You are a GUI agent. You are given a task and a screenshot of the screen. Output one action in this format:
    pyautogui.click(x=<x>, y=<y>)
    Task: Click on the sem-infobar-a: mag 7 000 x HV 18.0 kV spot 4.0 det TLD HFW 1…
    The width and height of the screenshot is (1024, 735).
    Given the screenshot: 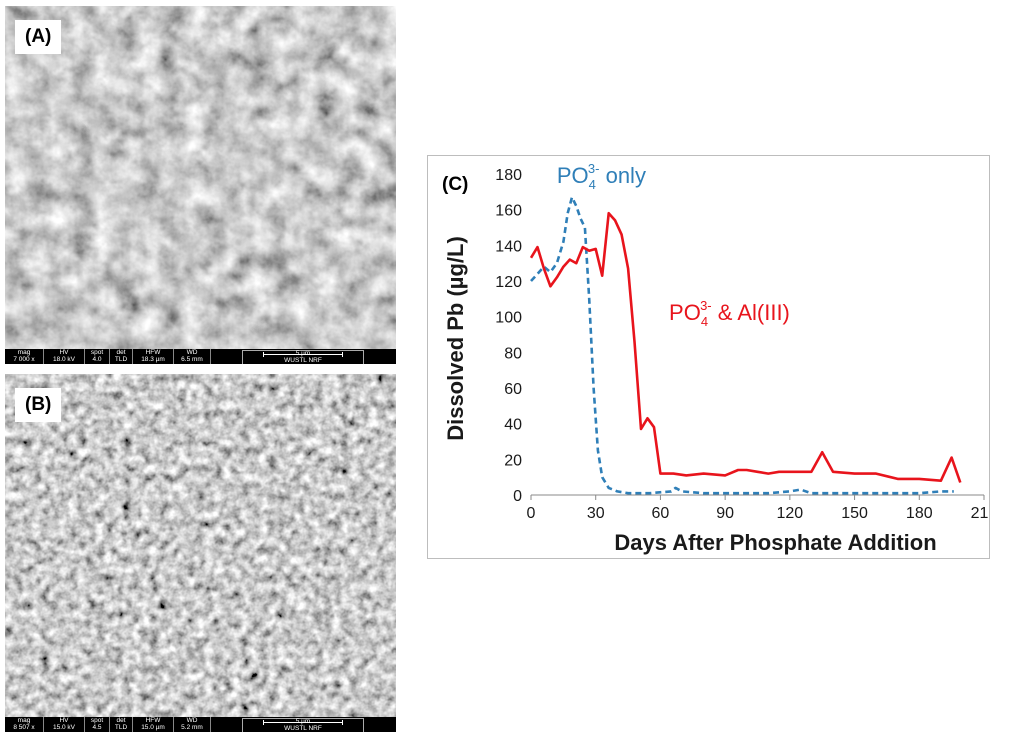 What is the action you would take?
    pyautogui.click(x=200, y=356)
    